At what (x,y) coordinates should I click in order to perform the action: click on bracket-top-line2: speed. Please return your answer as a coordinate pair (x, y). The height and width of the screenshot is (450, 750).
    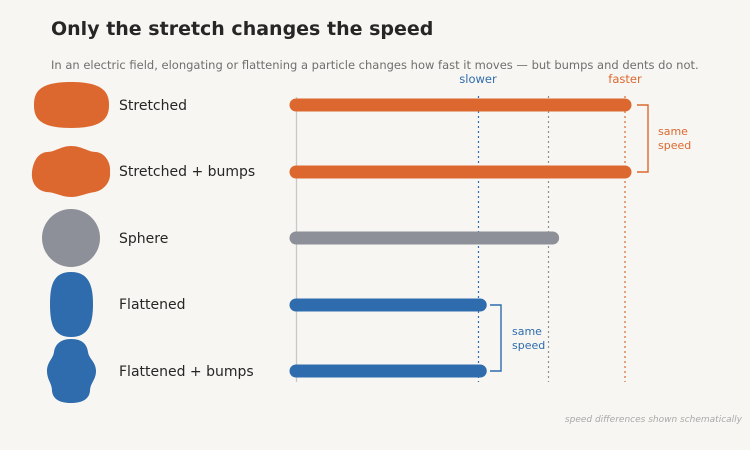
    Looking at the image, I should click on (674, 145).